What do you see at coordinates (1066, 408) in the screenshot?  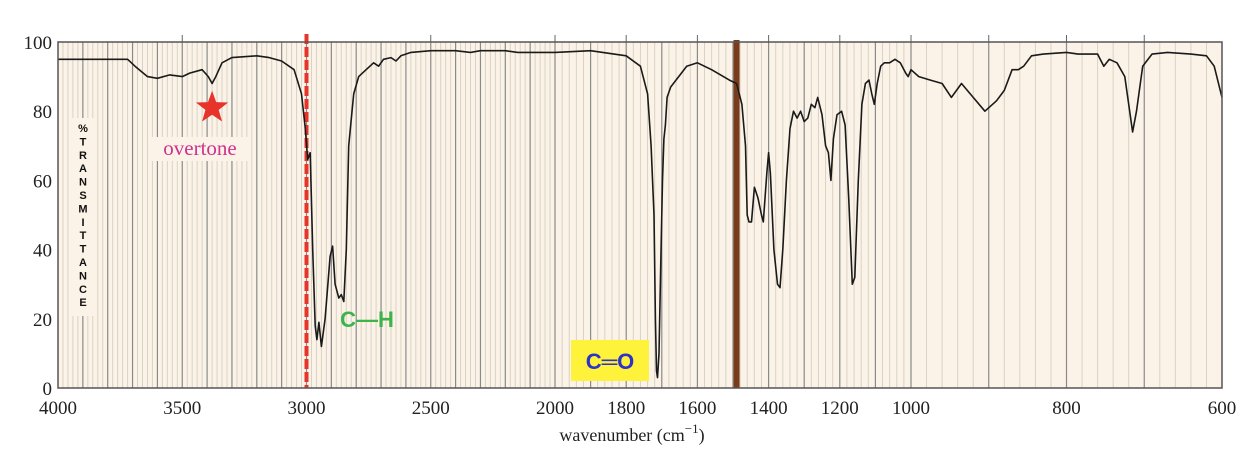 I see `x-tick-label: 800` at bounding box center [1066, 408].